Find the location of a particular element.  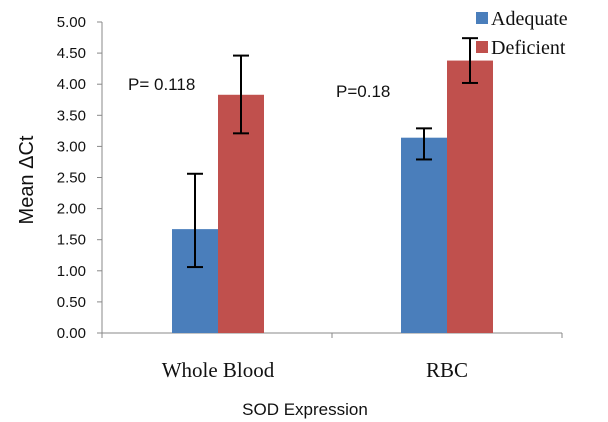

y-axis-title: Mean ΔCt is located at coordinates (27, 179).